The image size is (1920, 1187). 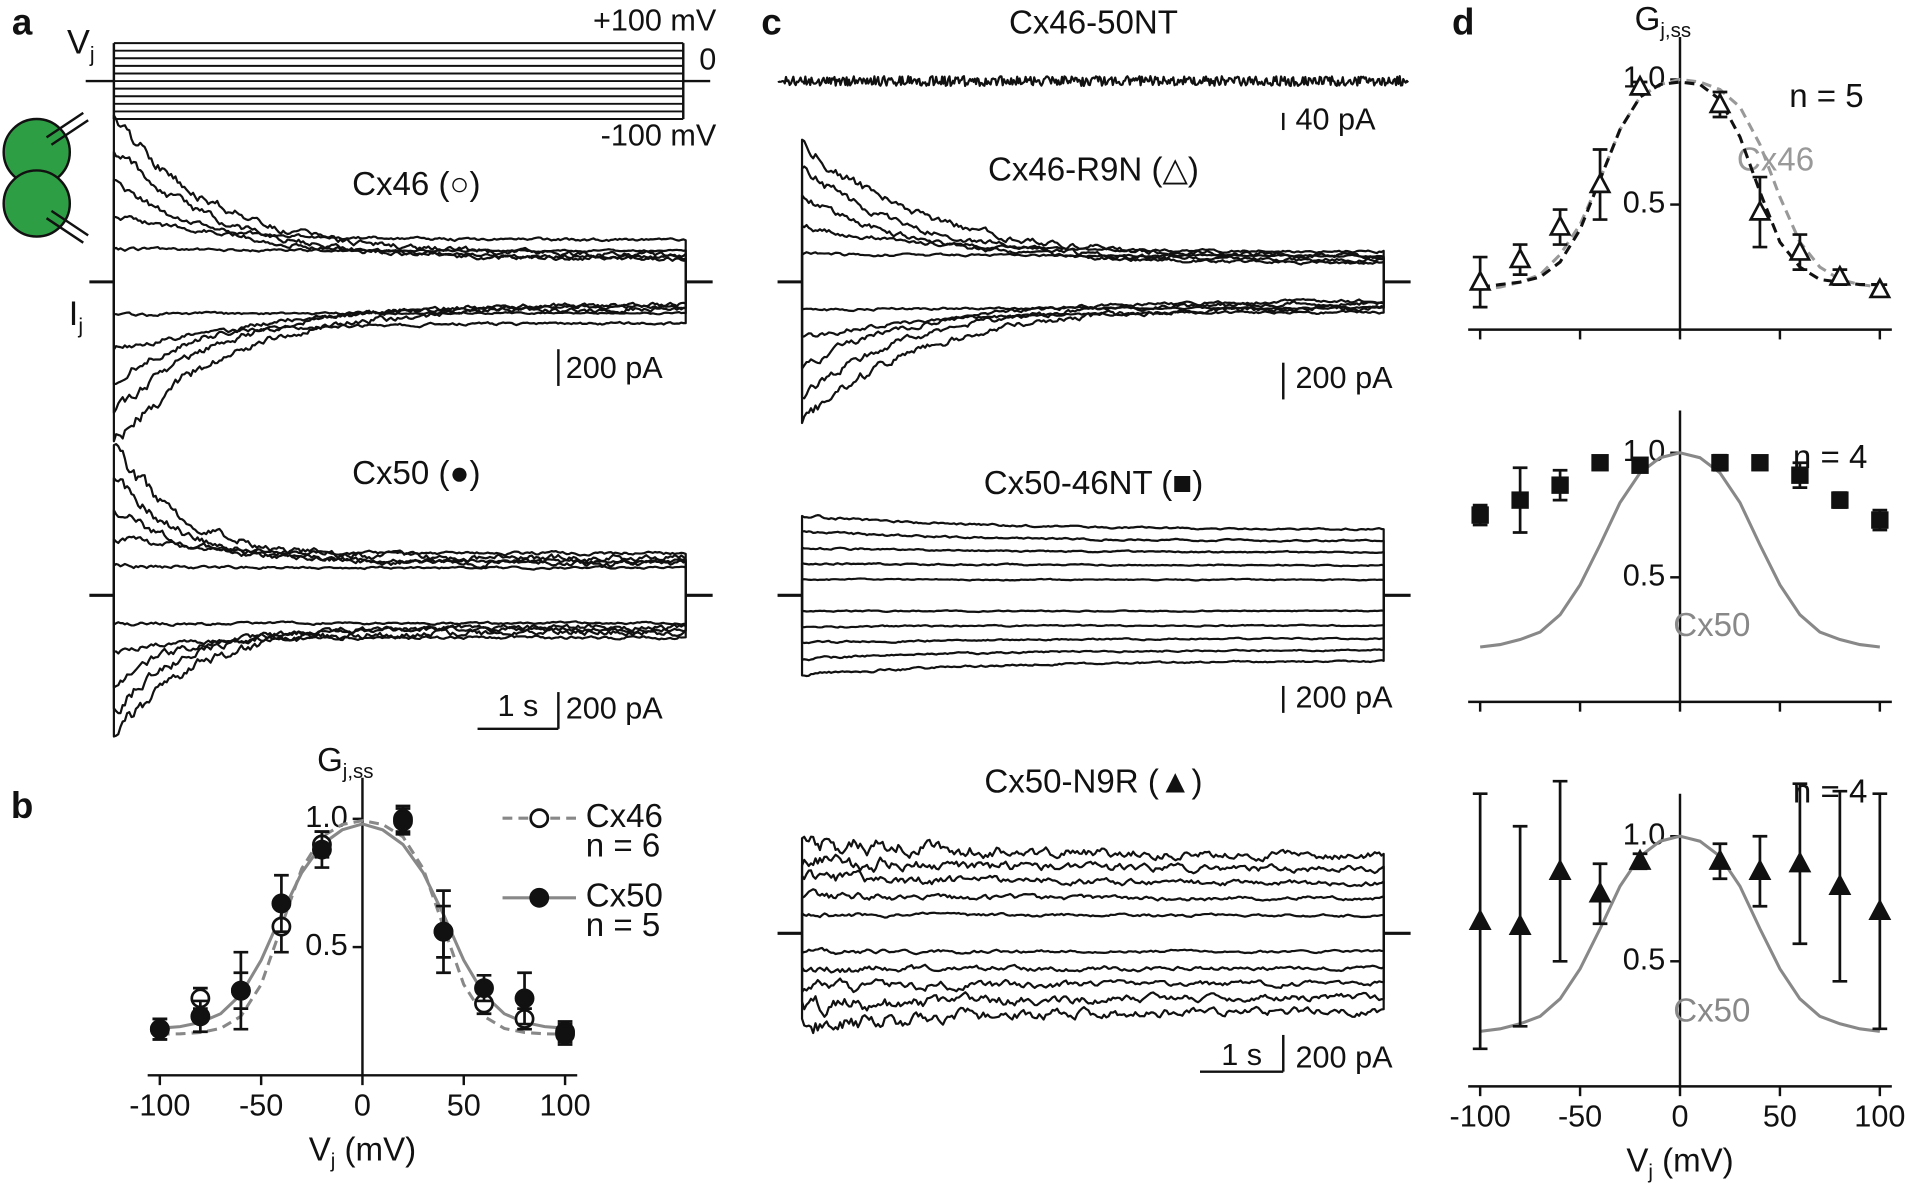 What do you see at coordinates (1711, 1011) in the screenshot?
I see `fit-label: Cx50` at bounding box center [1711, 1011].